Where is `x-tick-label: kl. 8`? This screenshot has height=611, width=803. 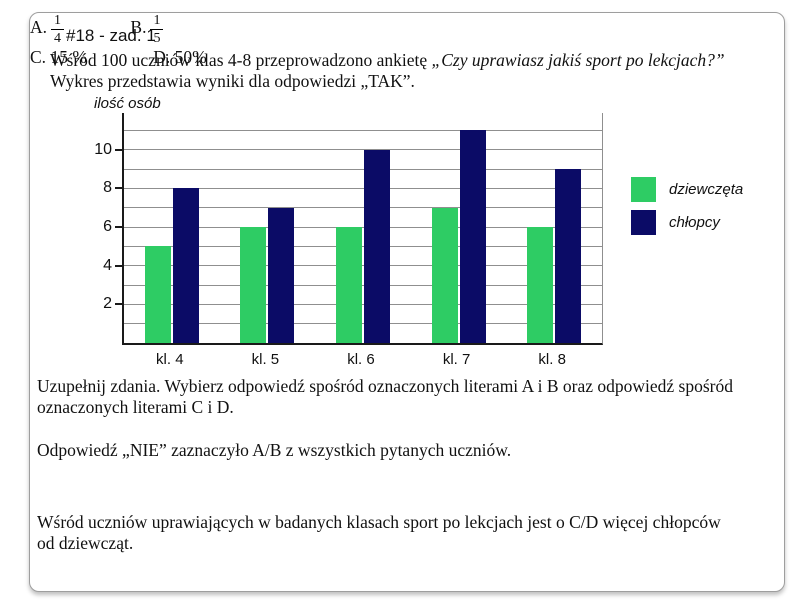
x-tick-label: kl. 8 is located at coordinates (552, 359).